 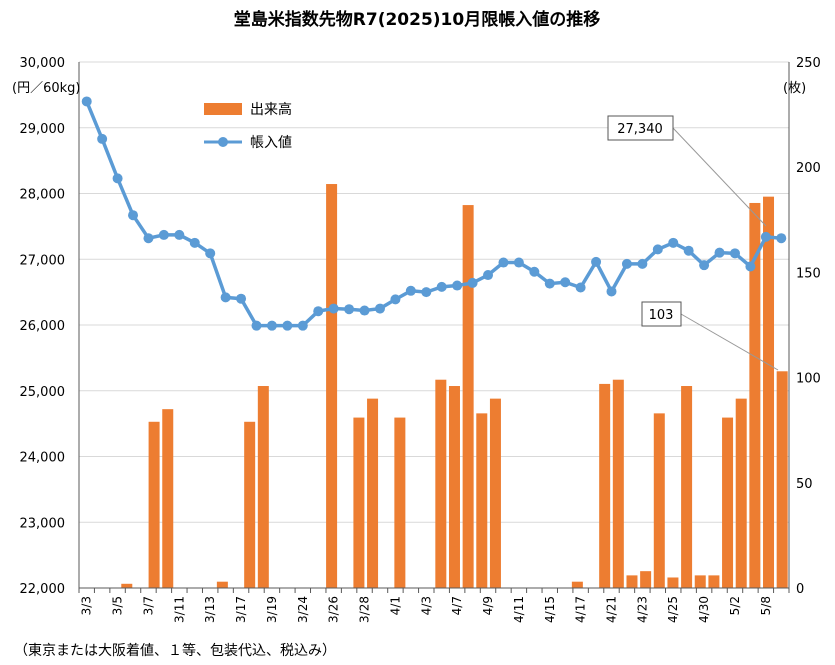 I want to click on legend-label-settlement: 帳入値, so click(x=271, y=143).